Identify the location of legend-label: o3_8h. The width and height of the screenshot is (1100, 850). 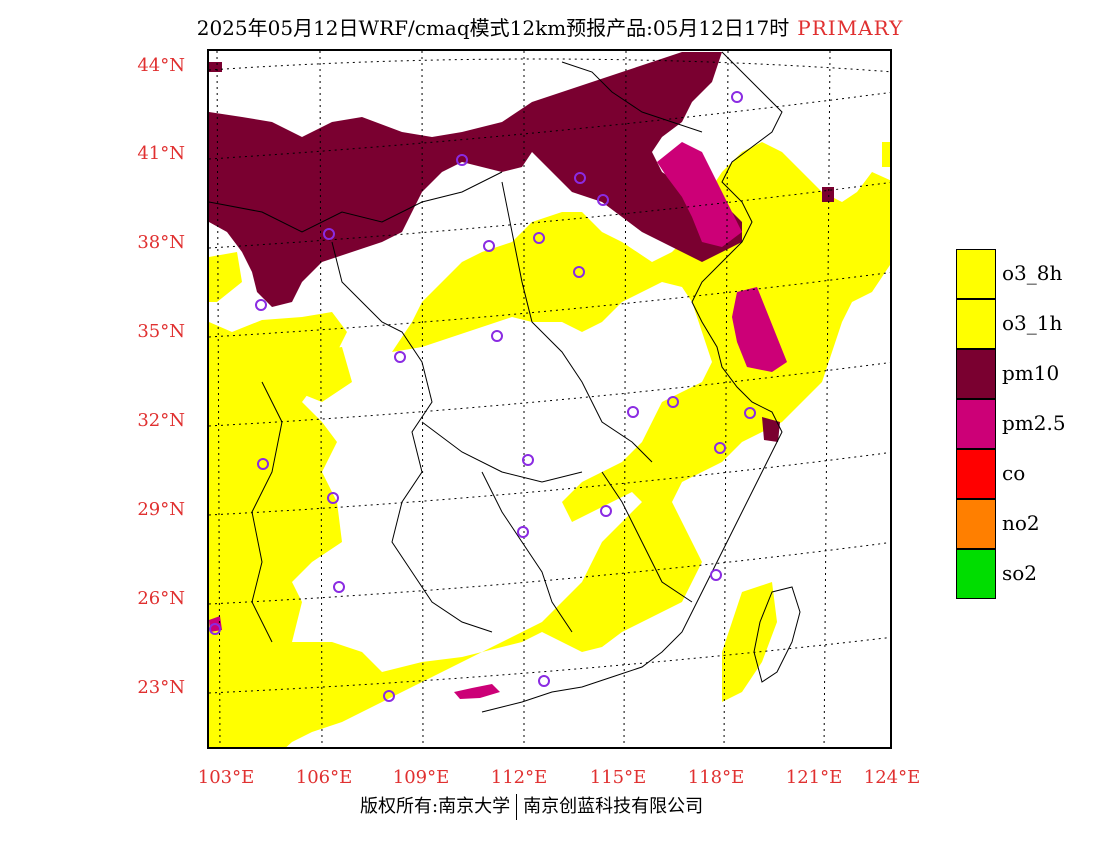
(1032, 273).